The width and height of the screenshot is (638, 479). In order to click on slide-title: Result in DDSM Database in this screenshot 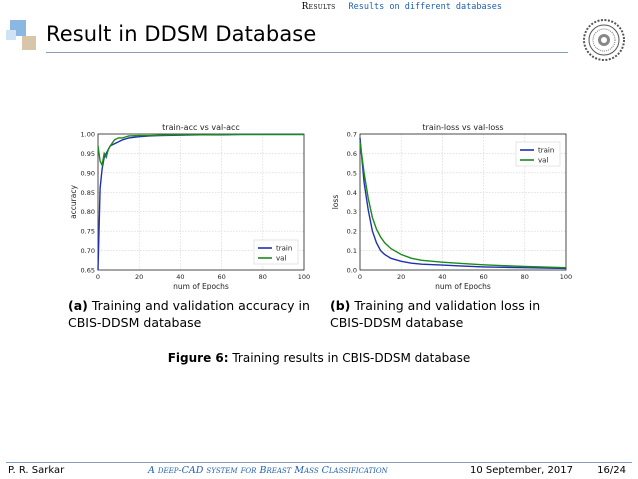, I will do `click(181, 34)`.